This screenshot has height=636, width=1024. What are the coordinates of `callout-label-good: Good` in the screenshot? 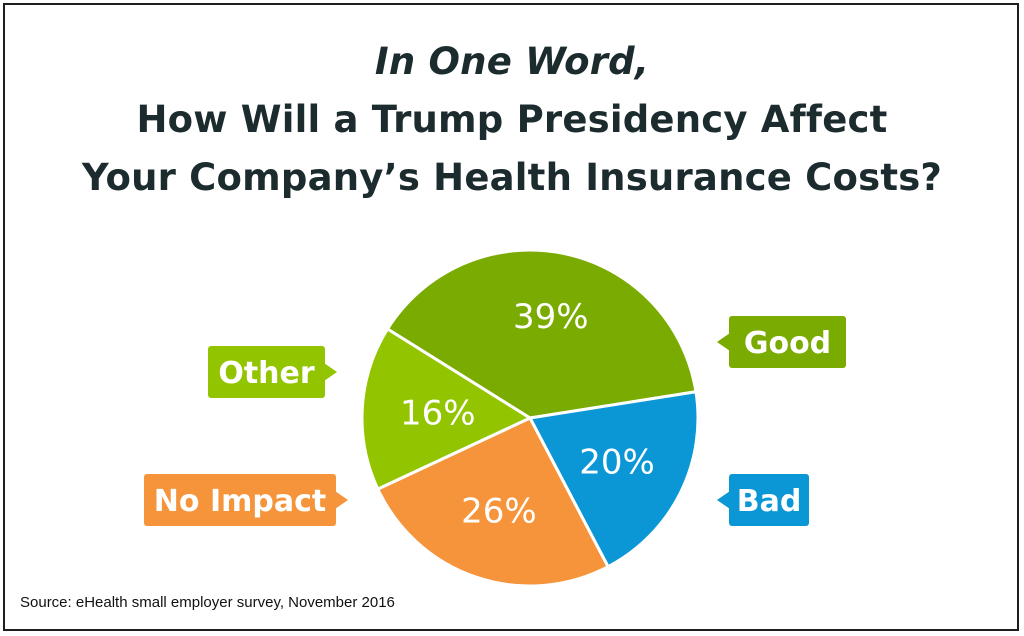 It's located at (787, 343).